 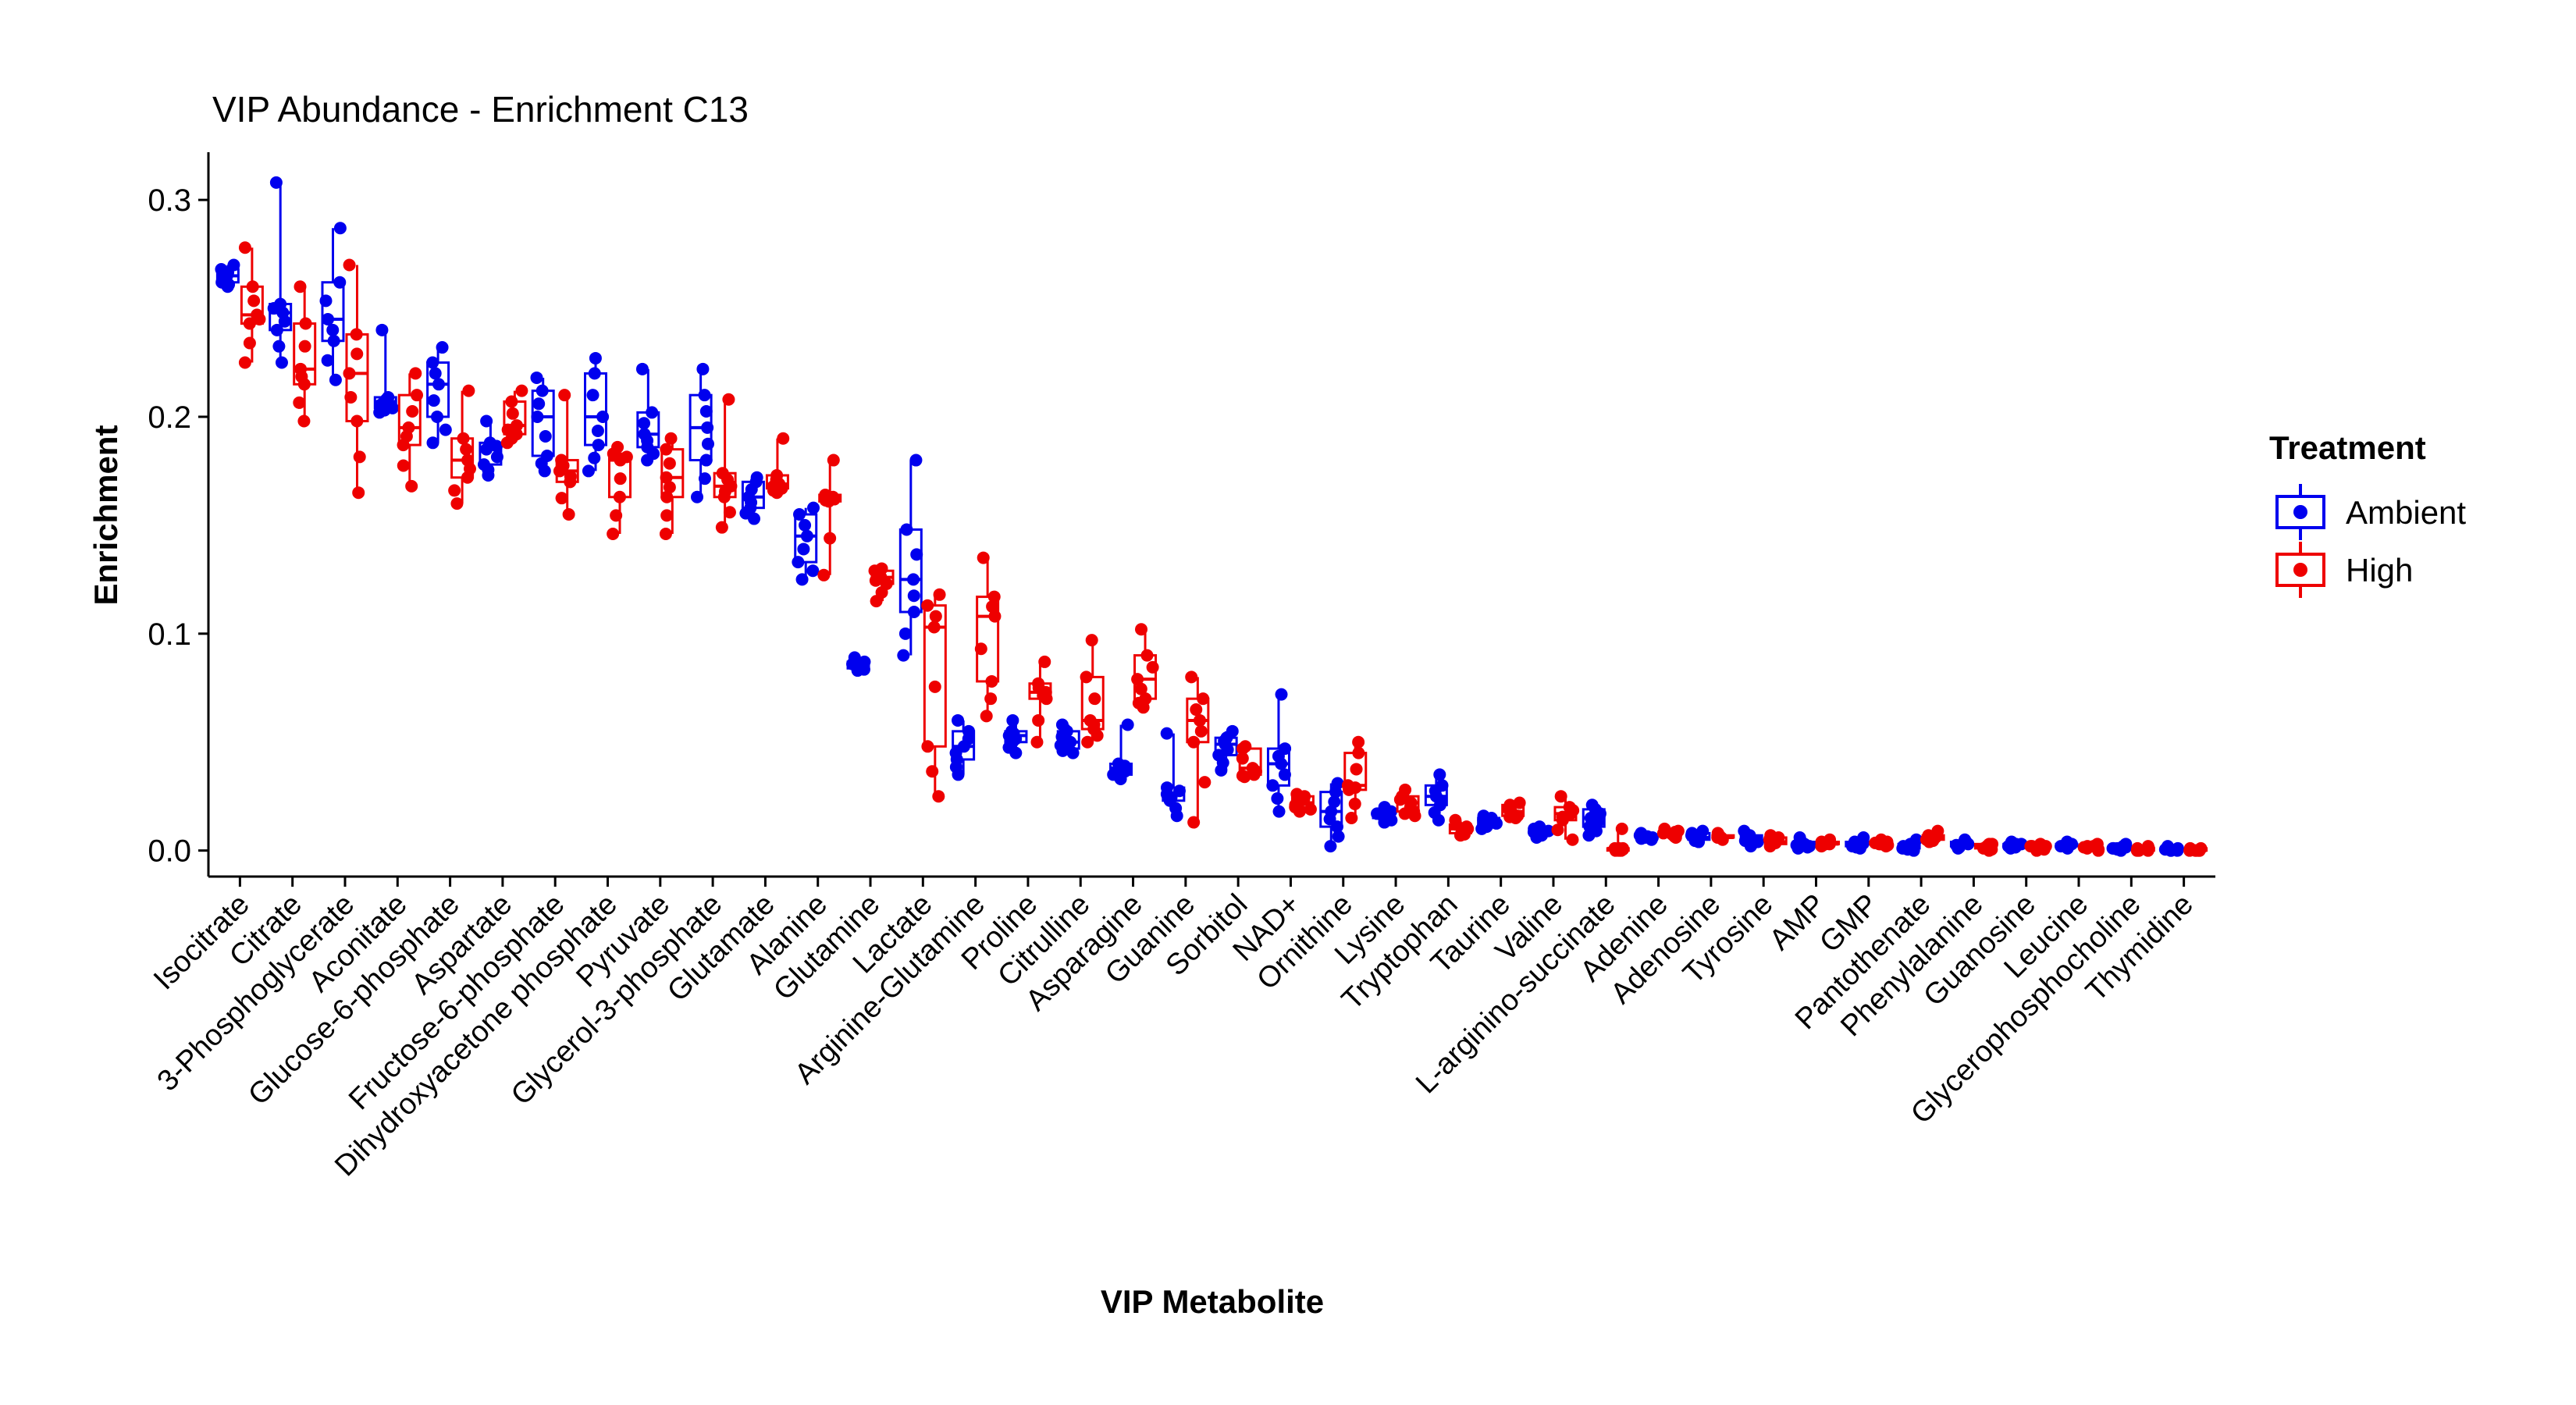 I want to click on x-tick-label: AMP, so click(x=1797, y=923).